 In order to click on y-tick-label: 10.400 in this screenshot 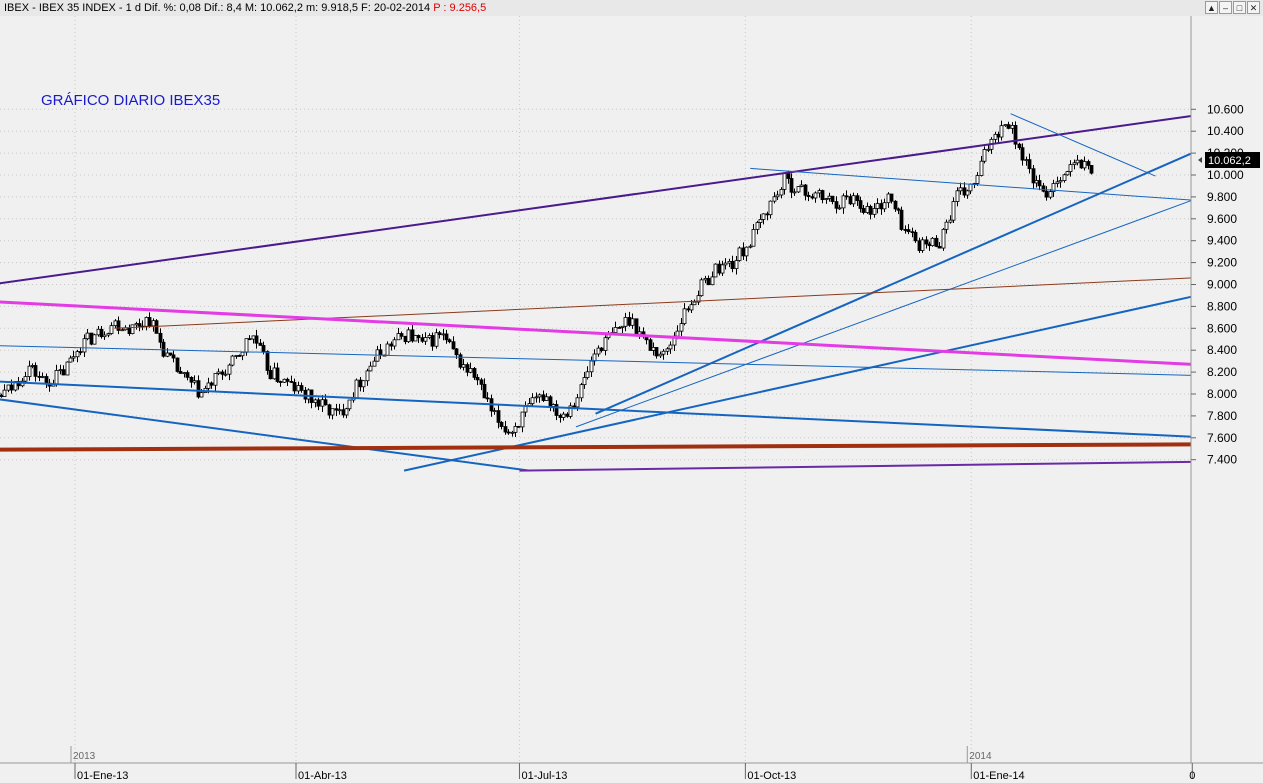, I will do `click(1225, 131)`.